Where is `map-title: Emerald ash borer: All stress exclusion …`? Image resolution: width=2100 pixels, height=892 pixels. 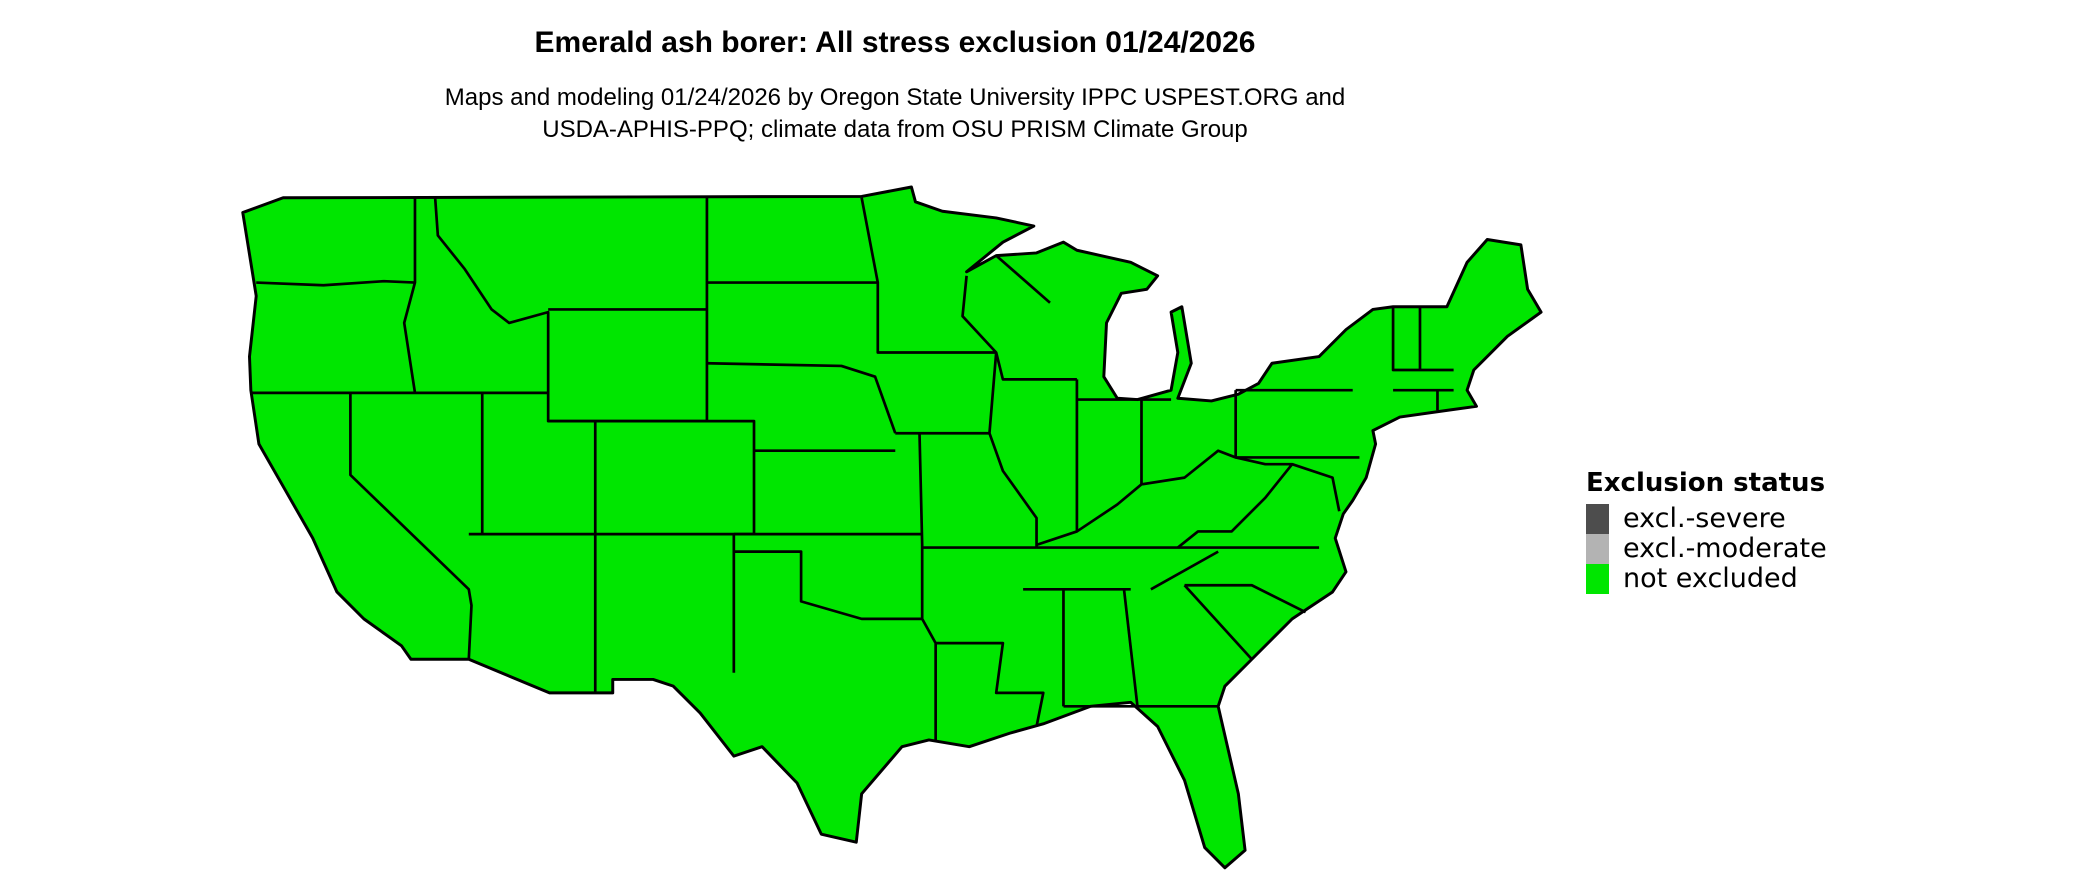 map-title: Emerald ash borer: All stress exclusion … is located at coordinates (895, 42).